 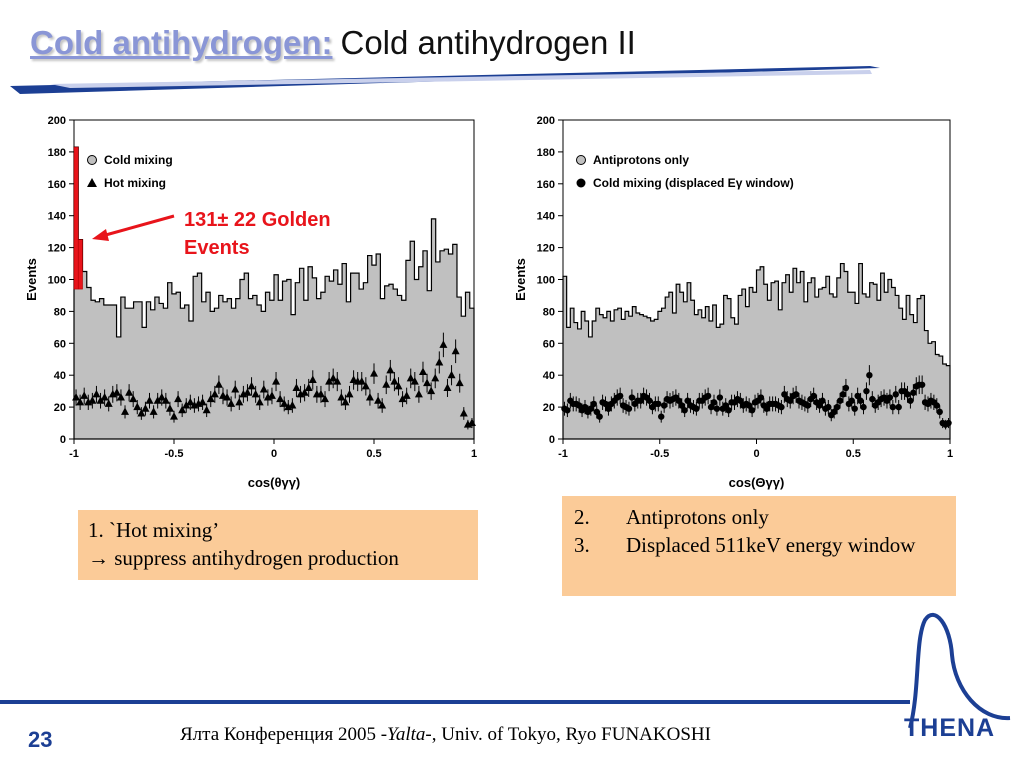 What do you see at coordinates (98, 558) in the screenshot?
I see `right-arrow-icon: →` at bounding box center [98, 558].